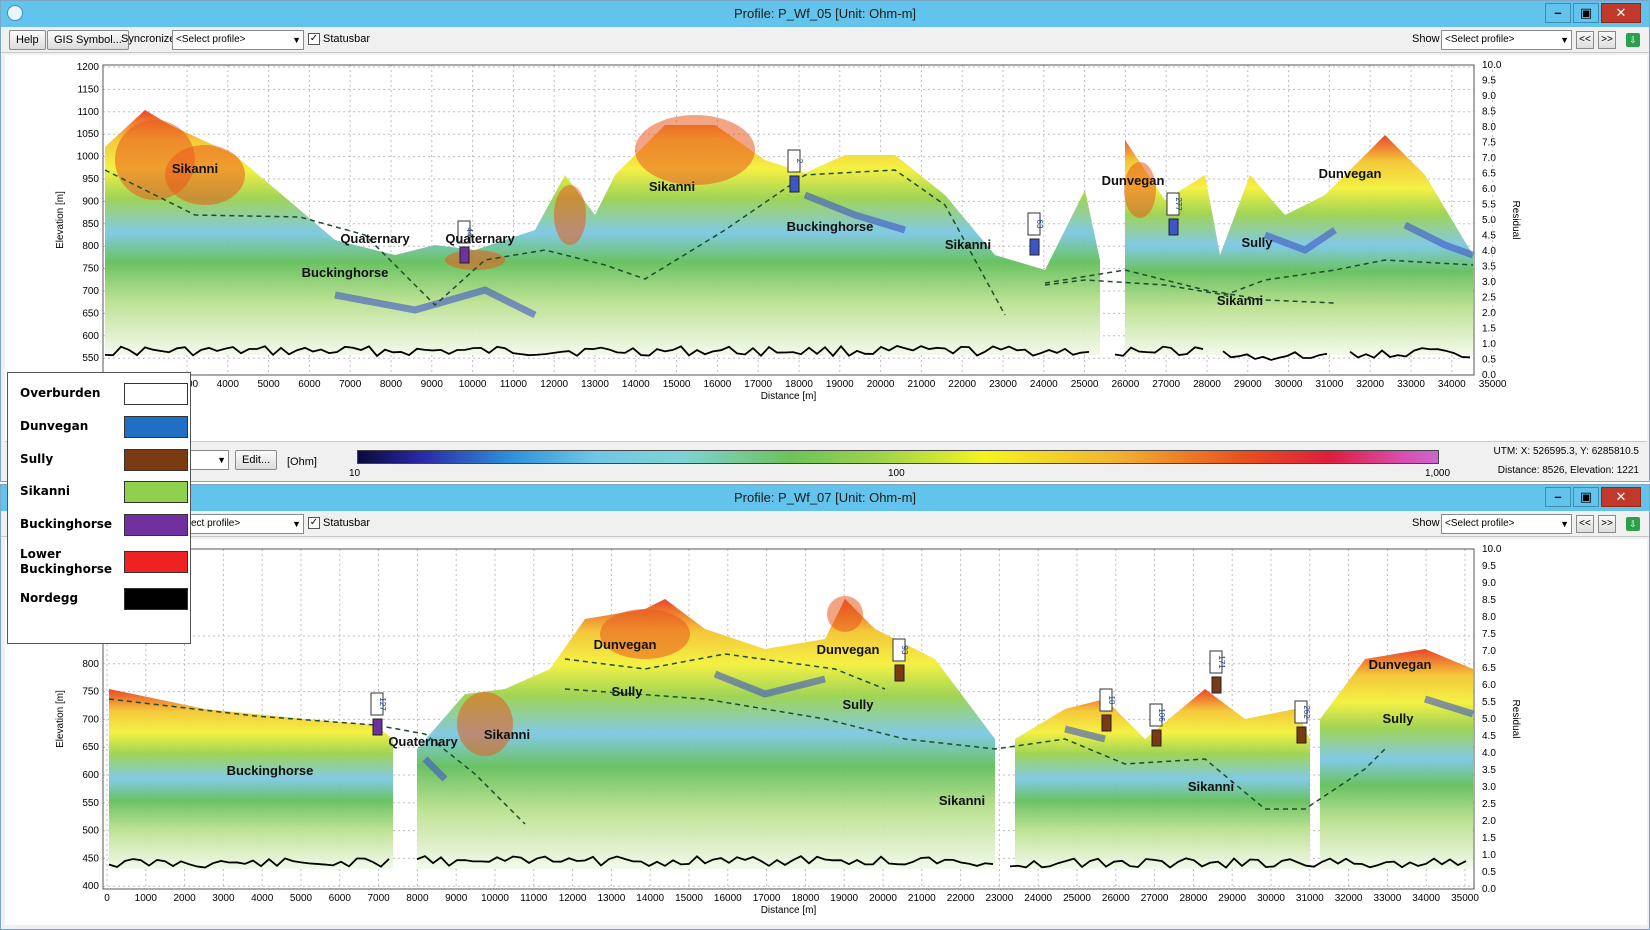 The width and height of the screenshot is (1650, 930). Describe the element at coordinates (1489, 566) in the screenshot. I see `y2-tick-label: 9.5` at that location.